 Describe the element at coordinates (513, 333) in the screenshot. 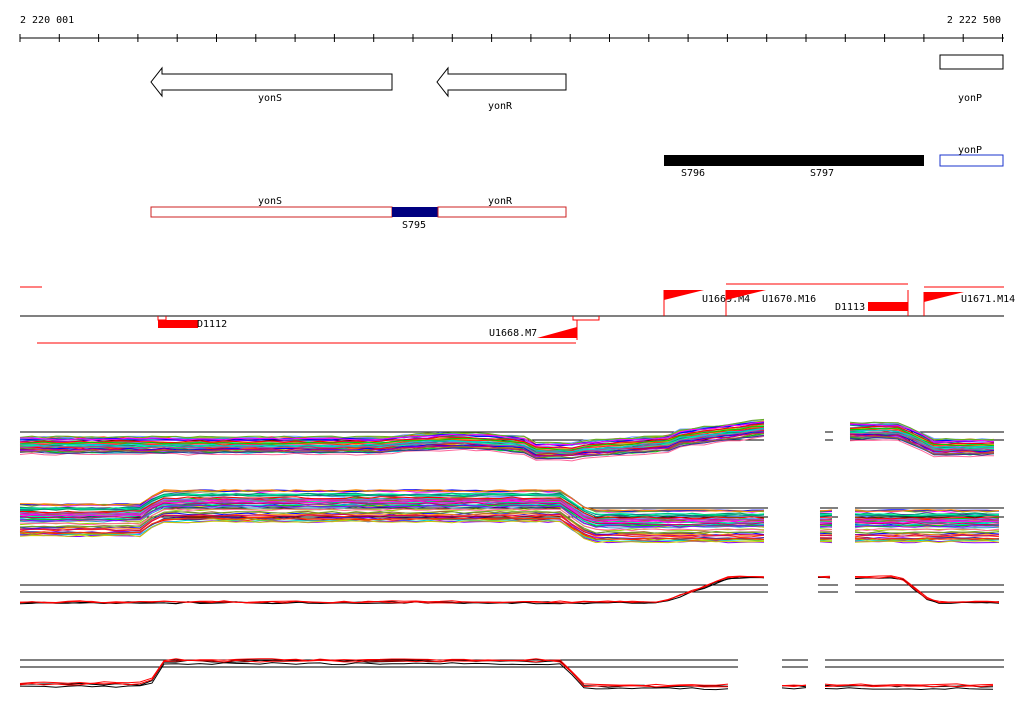

I see `feature-label-u1668: U1668.M7` at that location.